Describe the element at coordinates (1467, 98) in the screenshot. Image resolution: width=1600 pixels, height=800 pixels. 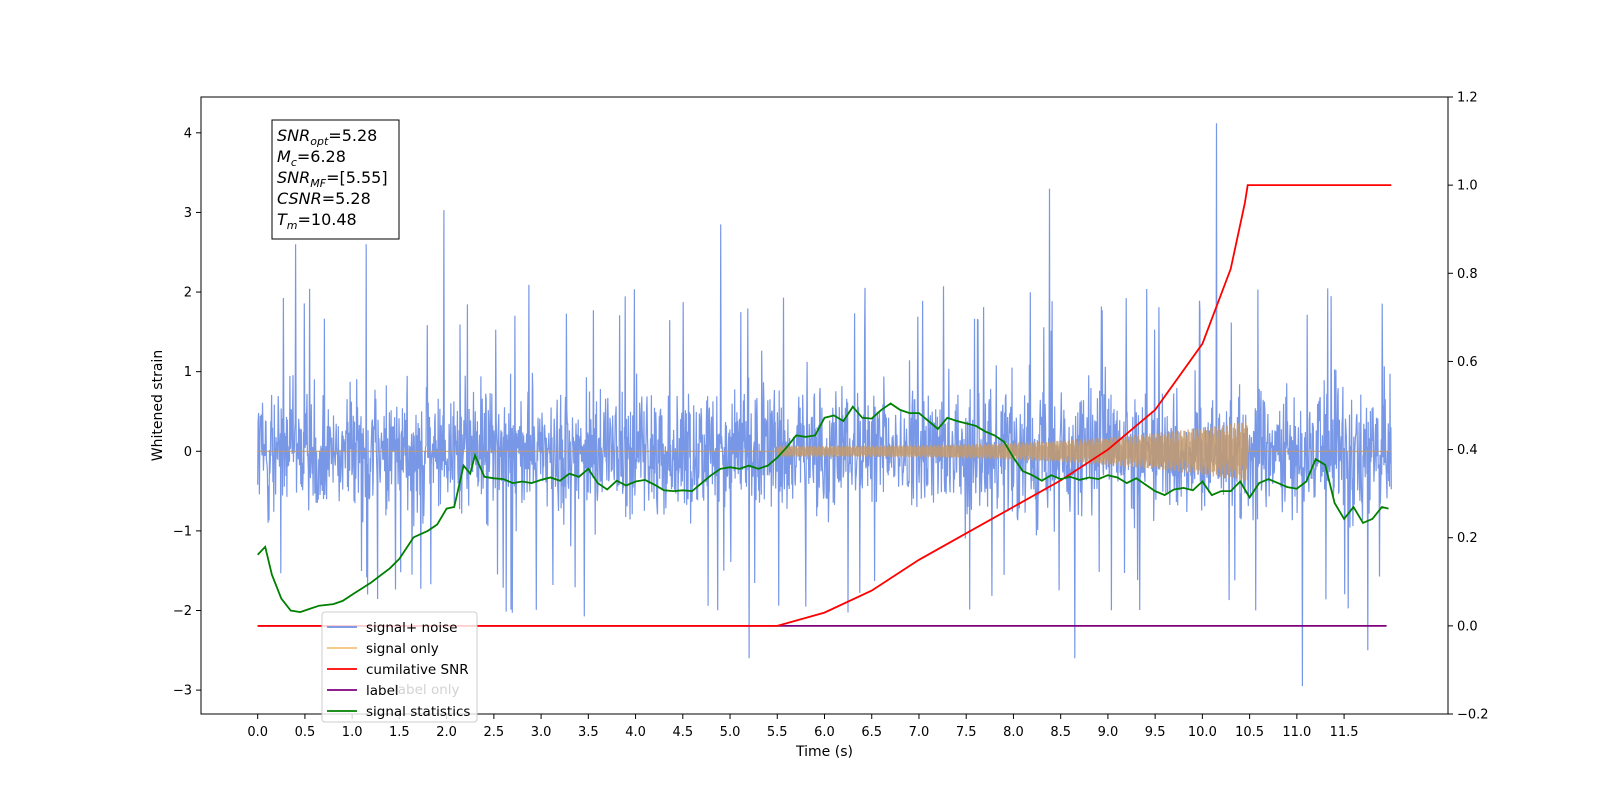
I see `y2-tick-label: 1.2` at that location.